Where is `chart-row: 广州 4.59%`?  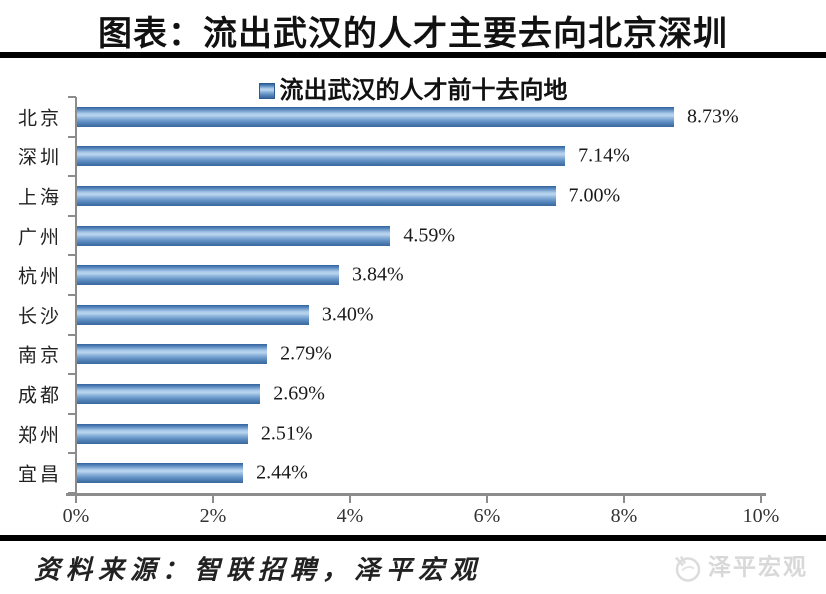
chart-row: 广州 4.59% is located at coordinates (413, 236).